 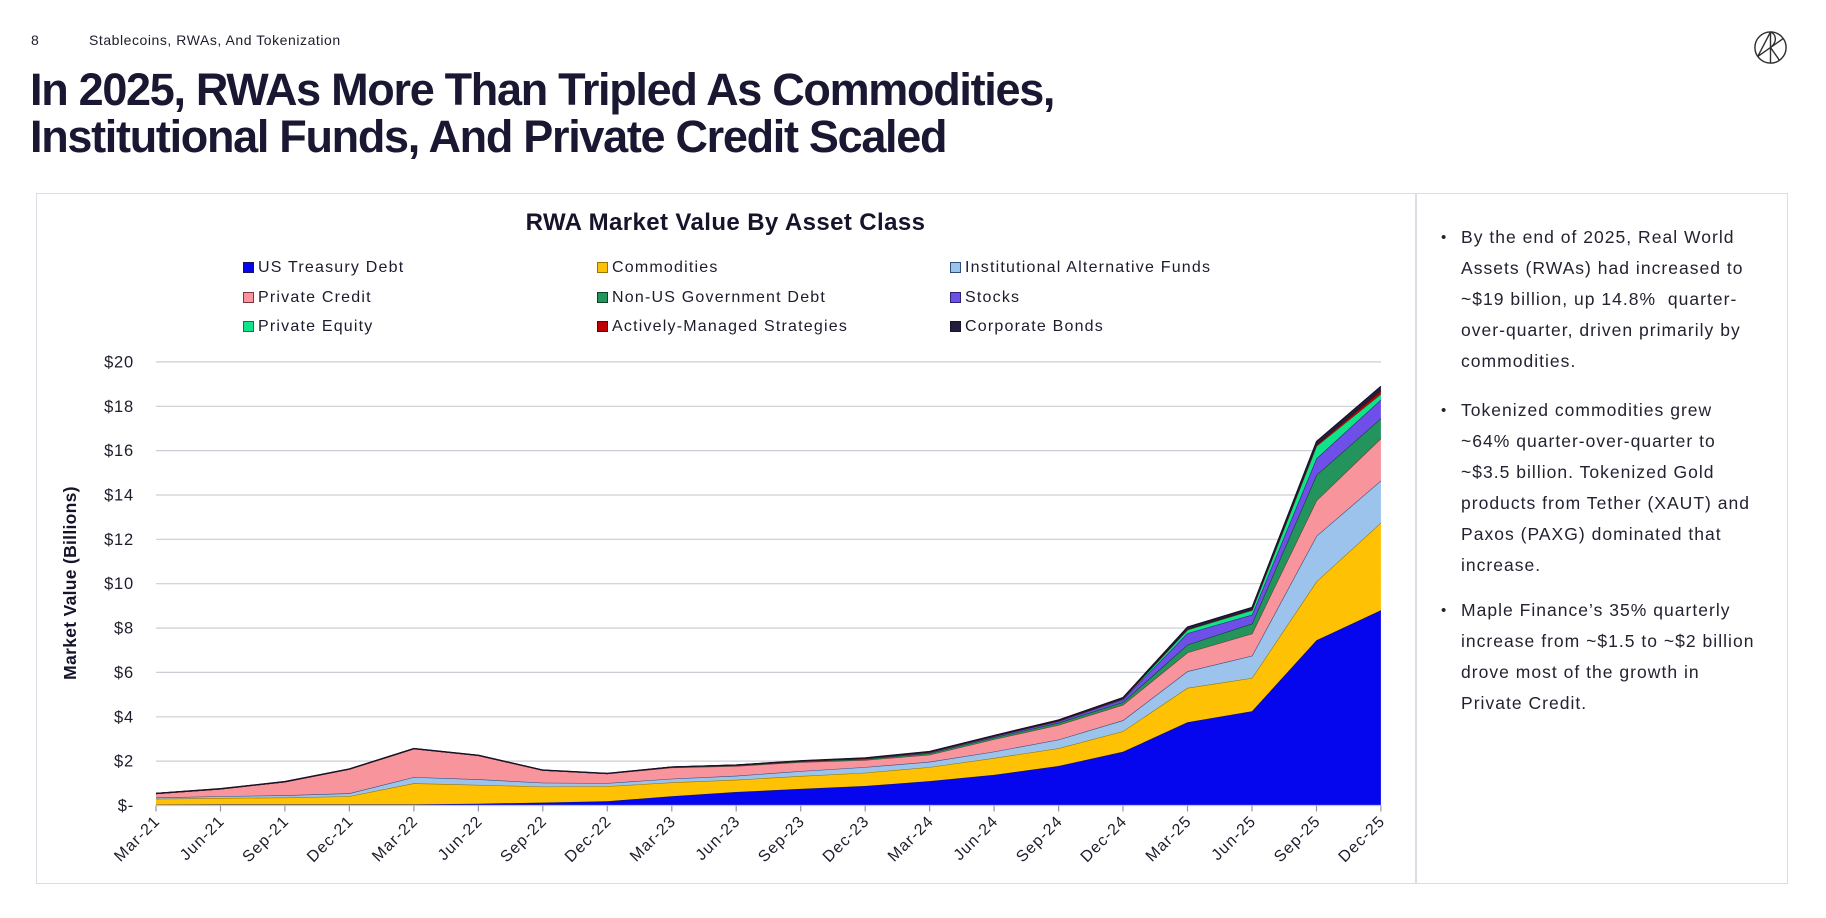 I want to click on svg-text: Sep-21, so click(x=266, y=839).